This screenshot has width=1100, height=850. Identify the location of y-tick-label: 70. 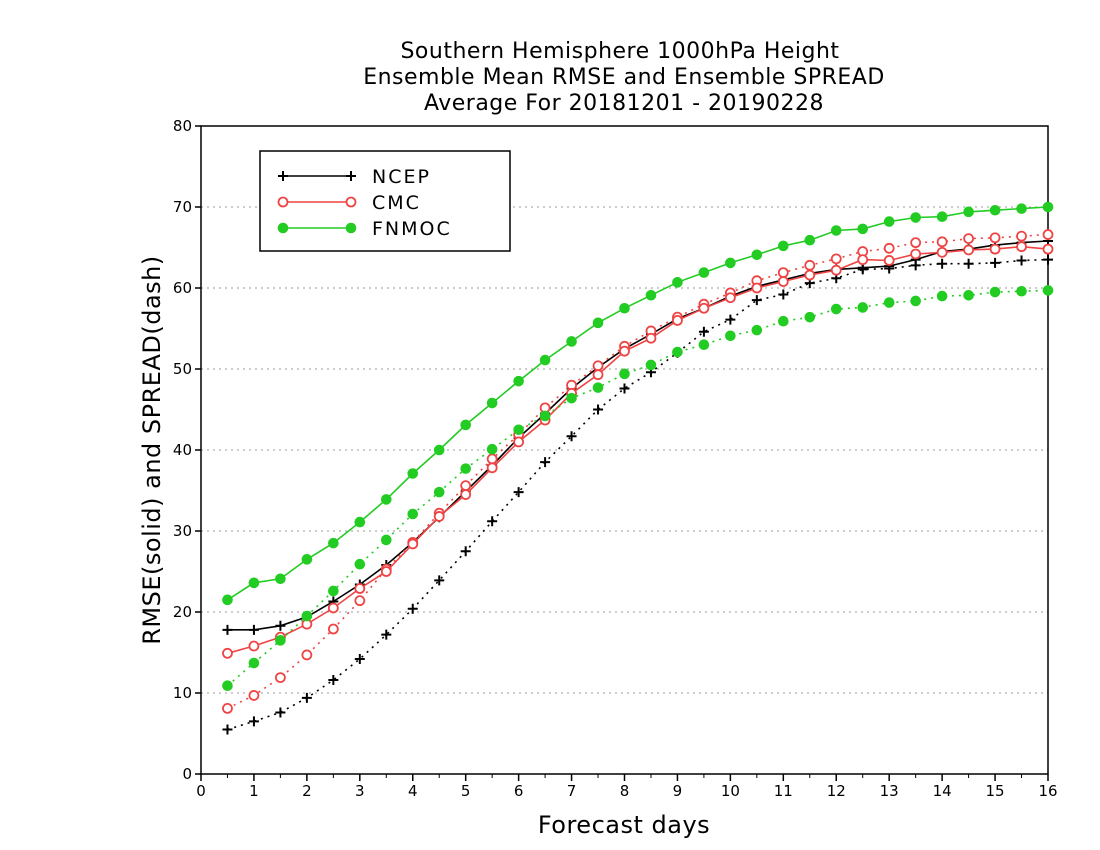
(182, 207).